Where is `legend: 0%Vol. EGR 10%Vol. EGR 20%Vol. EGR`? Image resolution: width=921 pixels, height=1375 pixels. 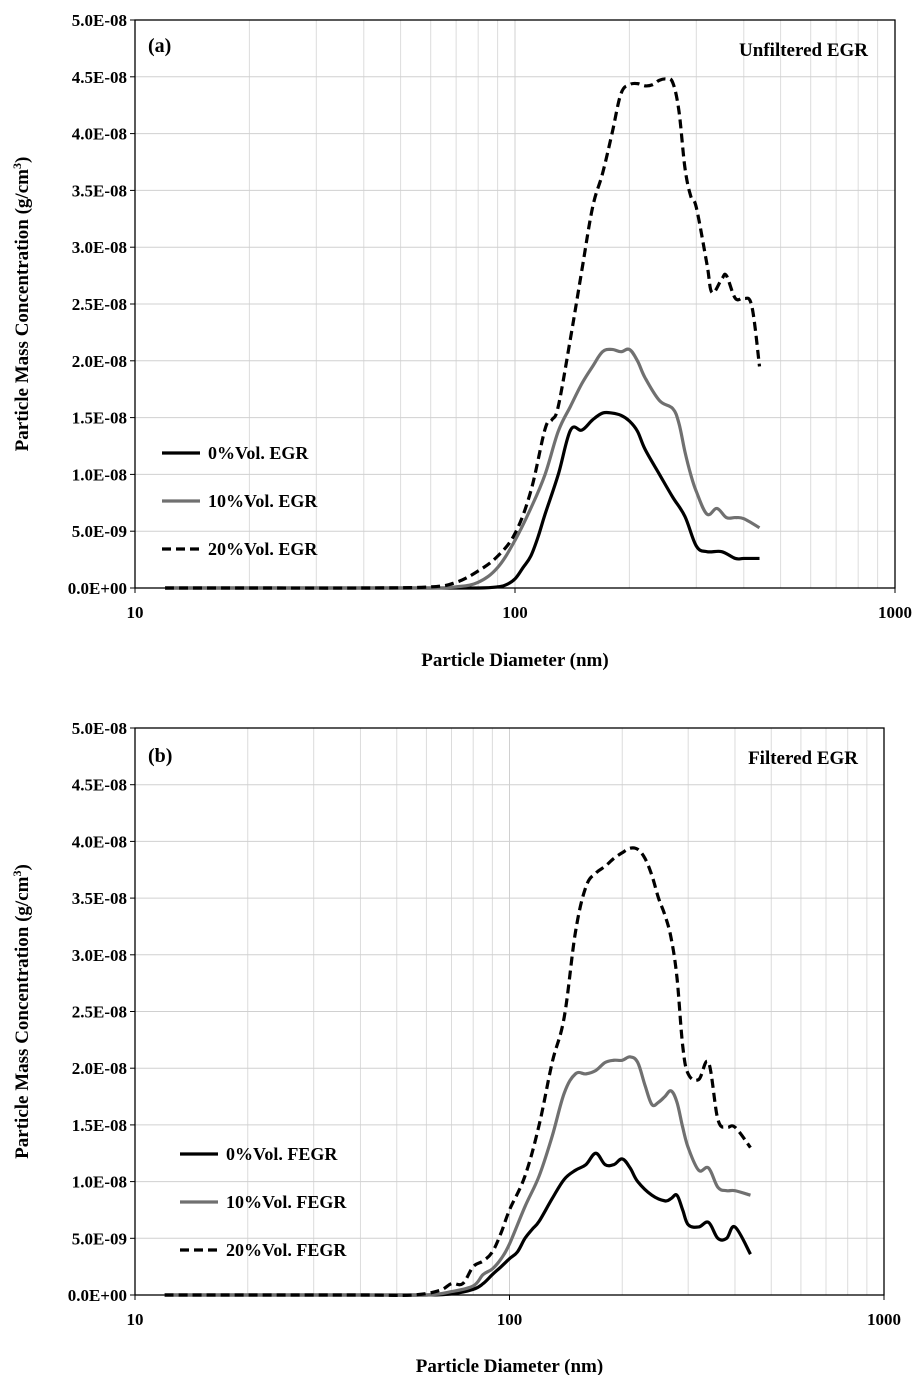 legend: 0%Vol. EGR 10%Vol. EGR 20%Vol. EGR is located at coordinates (240, 501).